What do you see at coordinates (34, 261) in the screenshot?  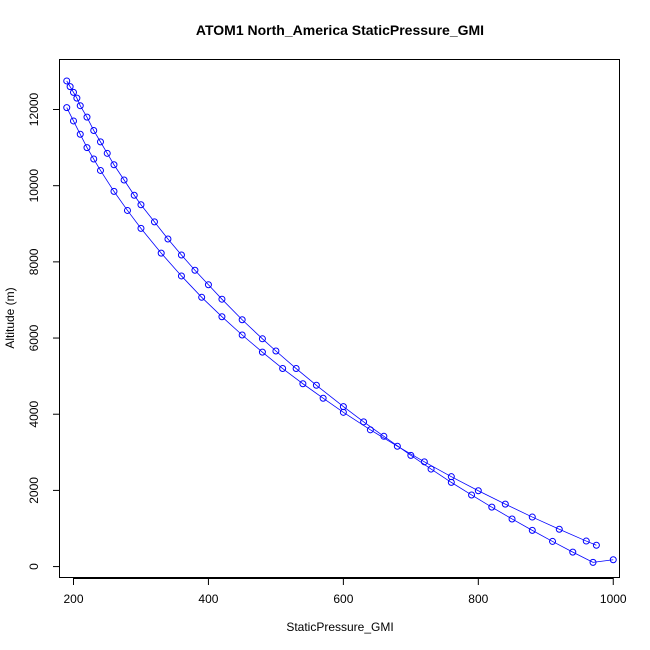 I see `y-tick-label: 8000` at bounding box center [34, 261].